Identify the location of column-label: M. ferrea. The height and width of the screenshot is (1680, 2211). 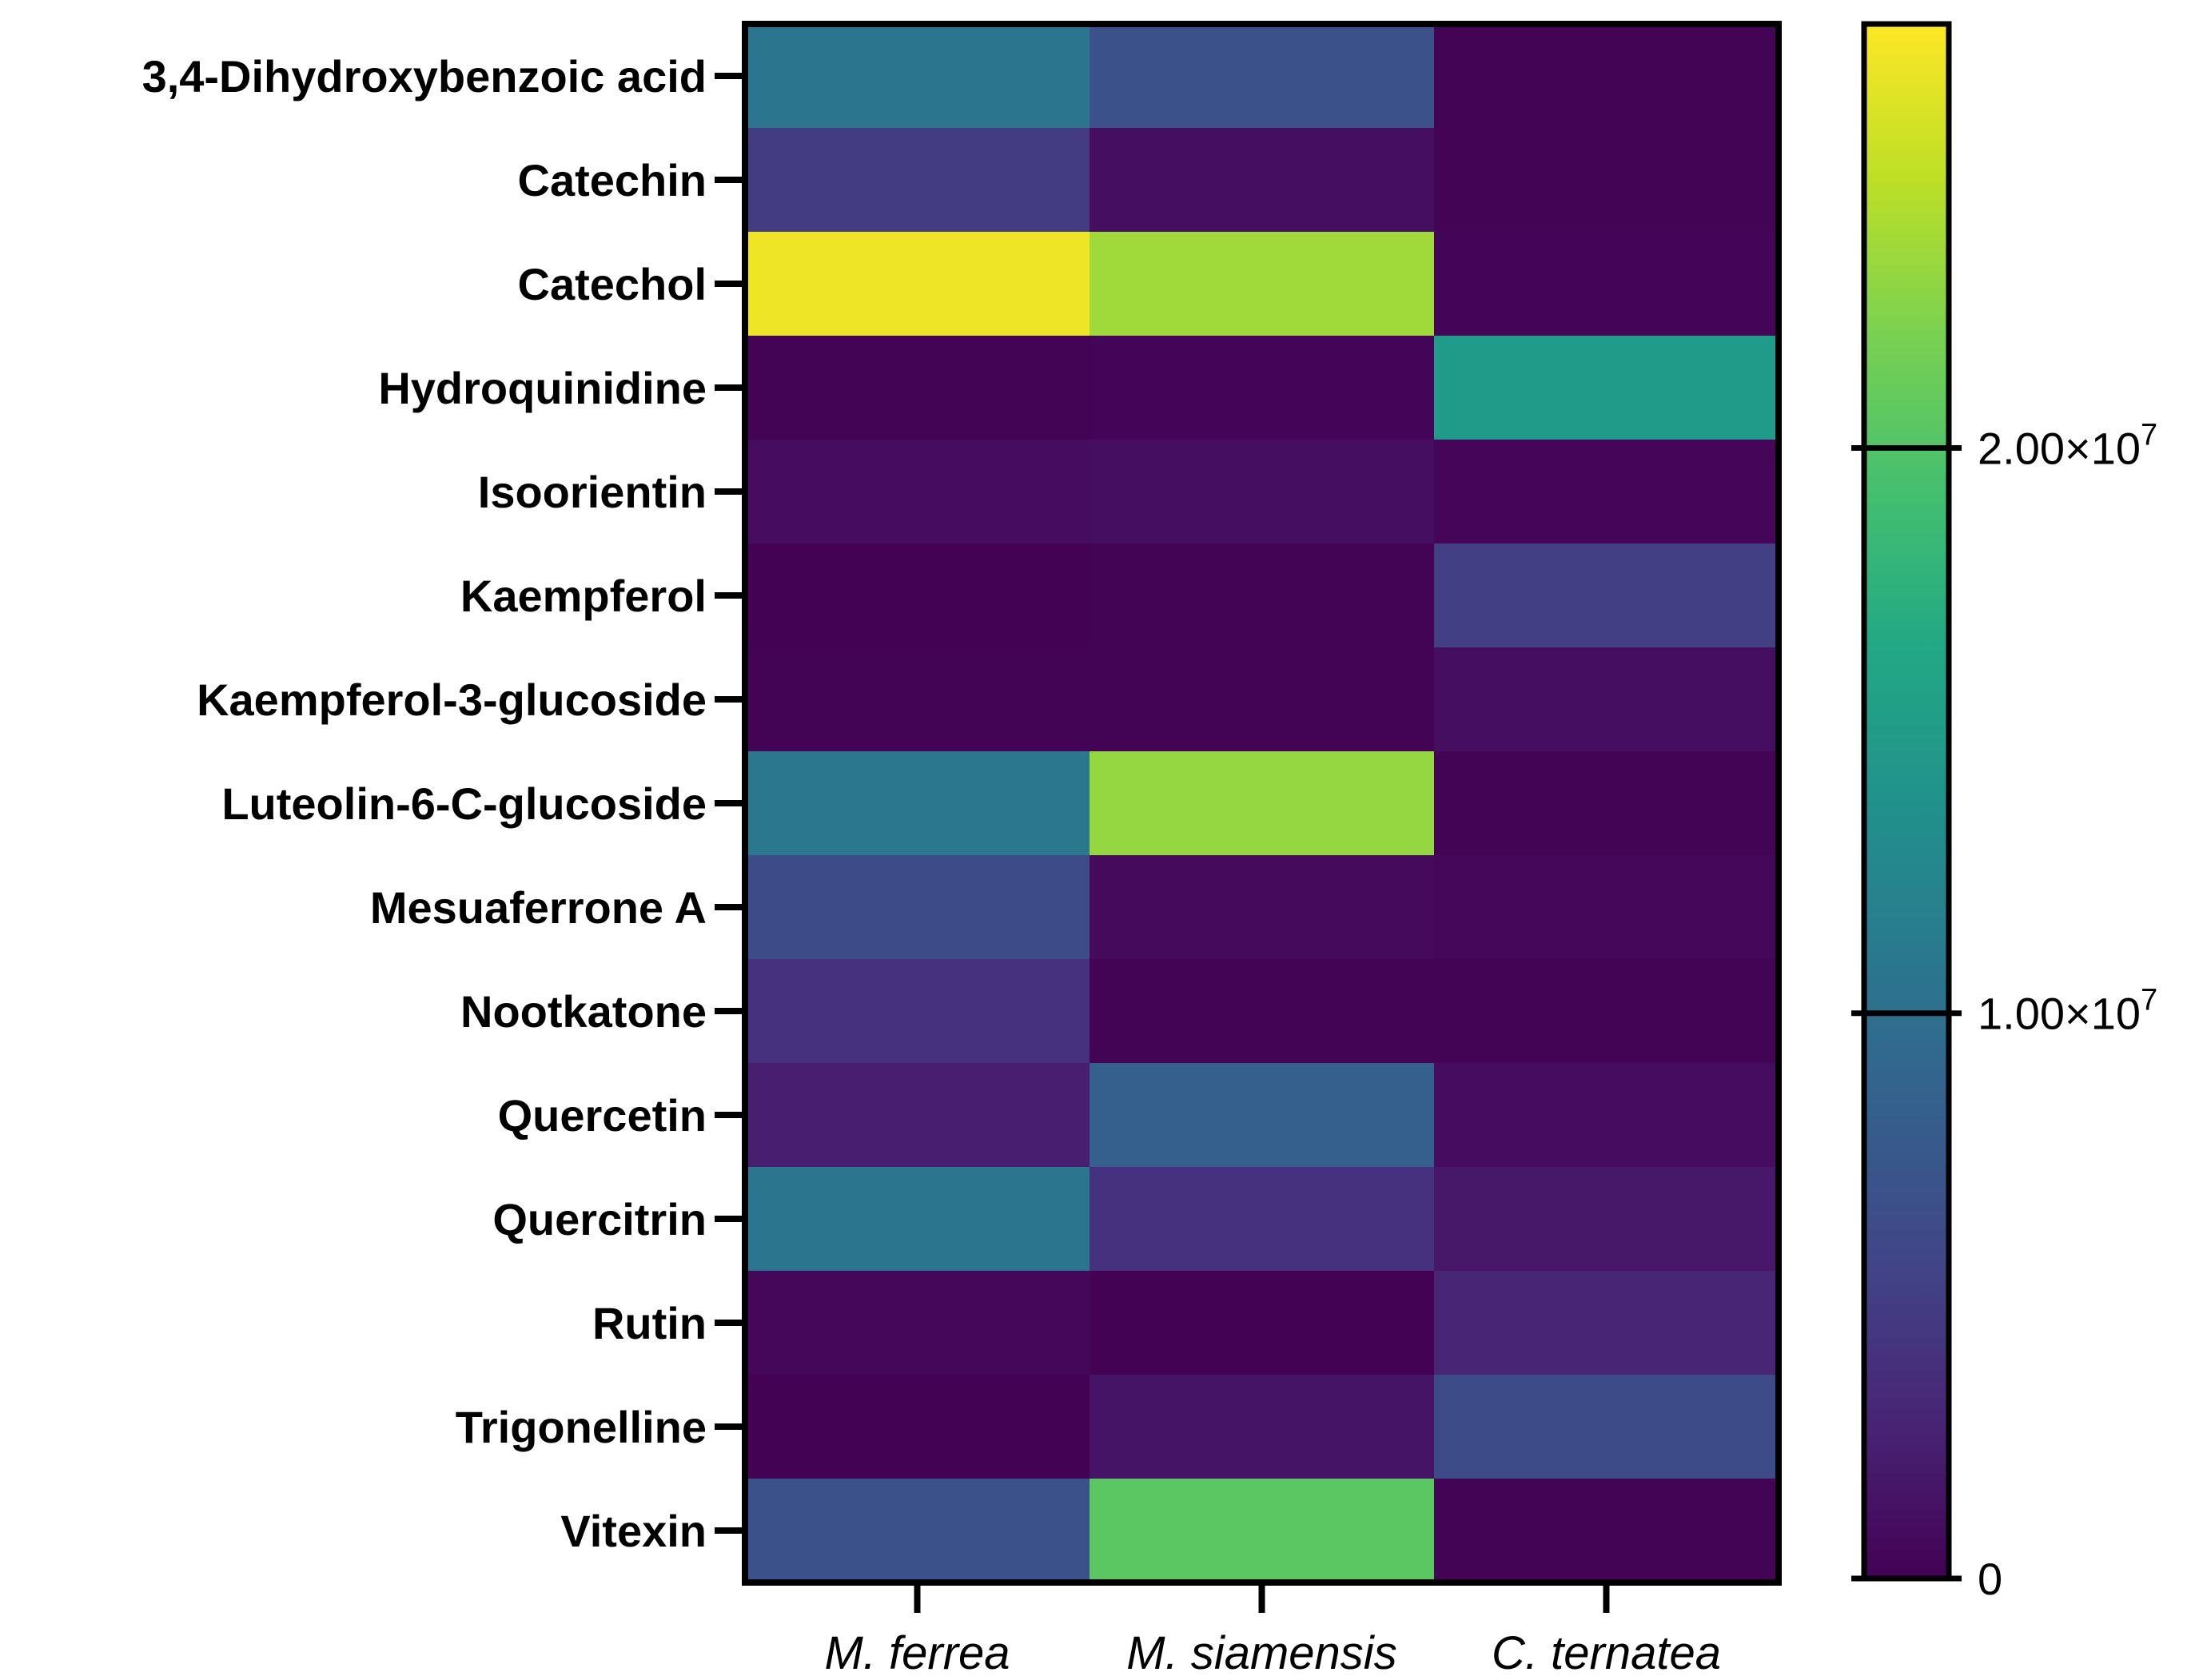
(917, 1653).